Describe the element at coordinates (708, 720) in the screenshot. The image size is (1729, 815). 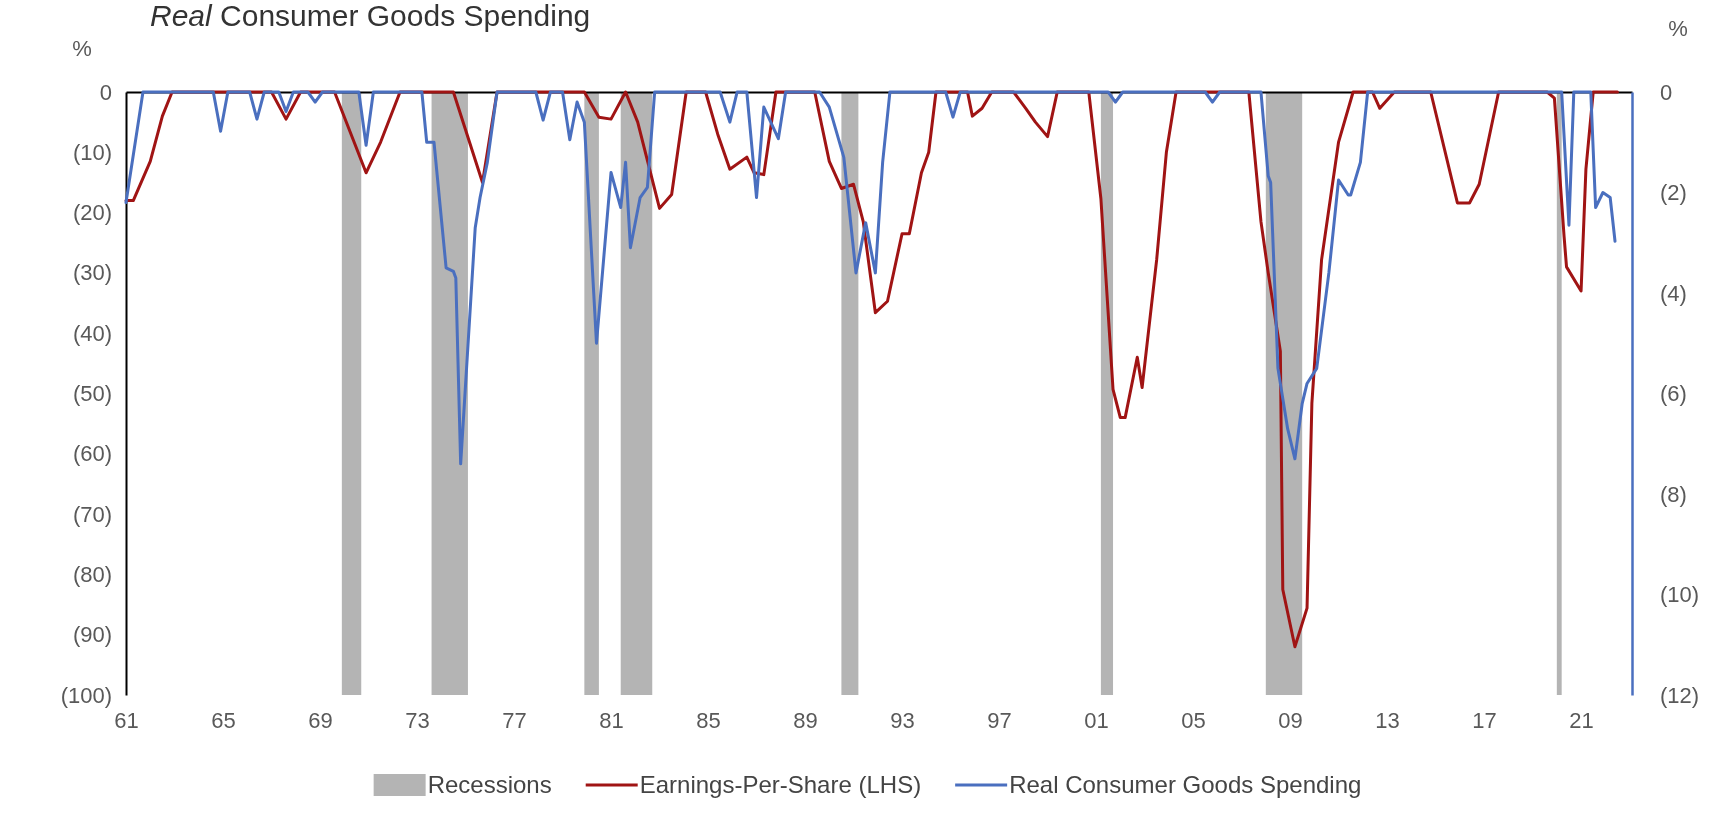
I see `x-tick-label: 85` at that location.